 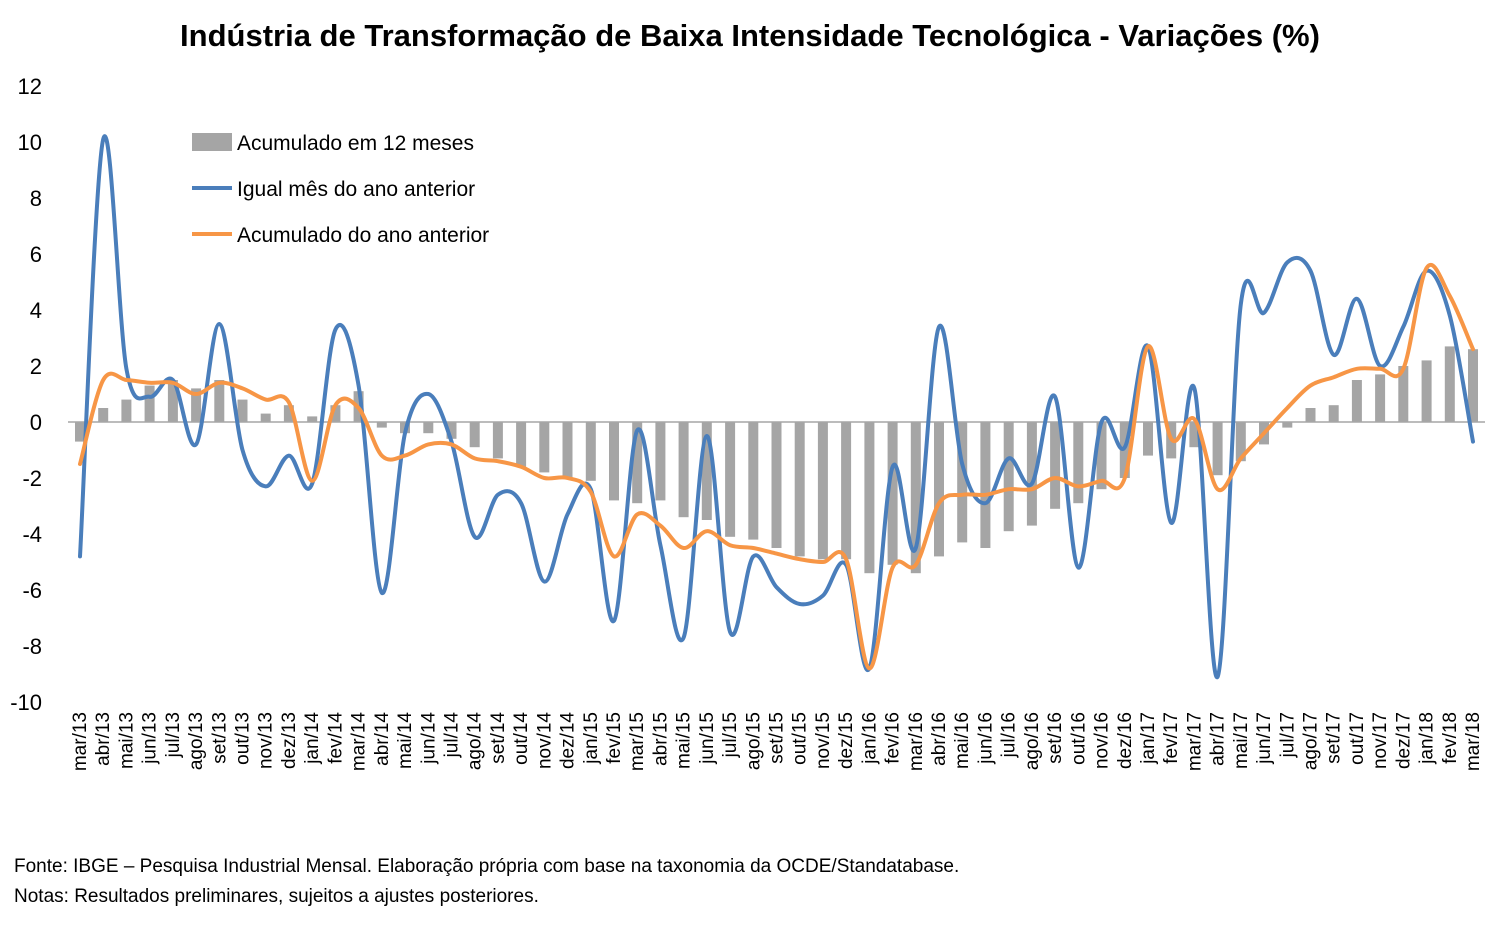 I want to click on x-tick-label: out/17, so click(x=1357, y=738).